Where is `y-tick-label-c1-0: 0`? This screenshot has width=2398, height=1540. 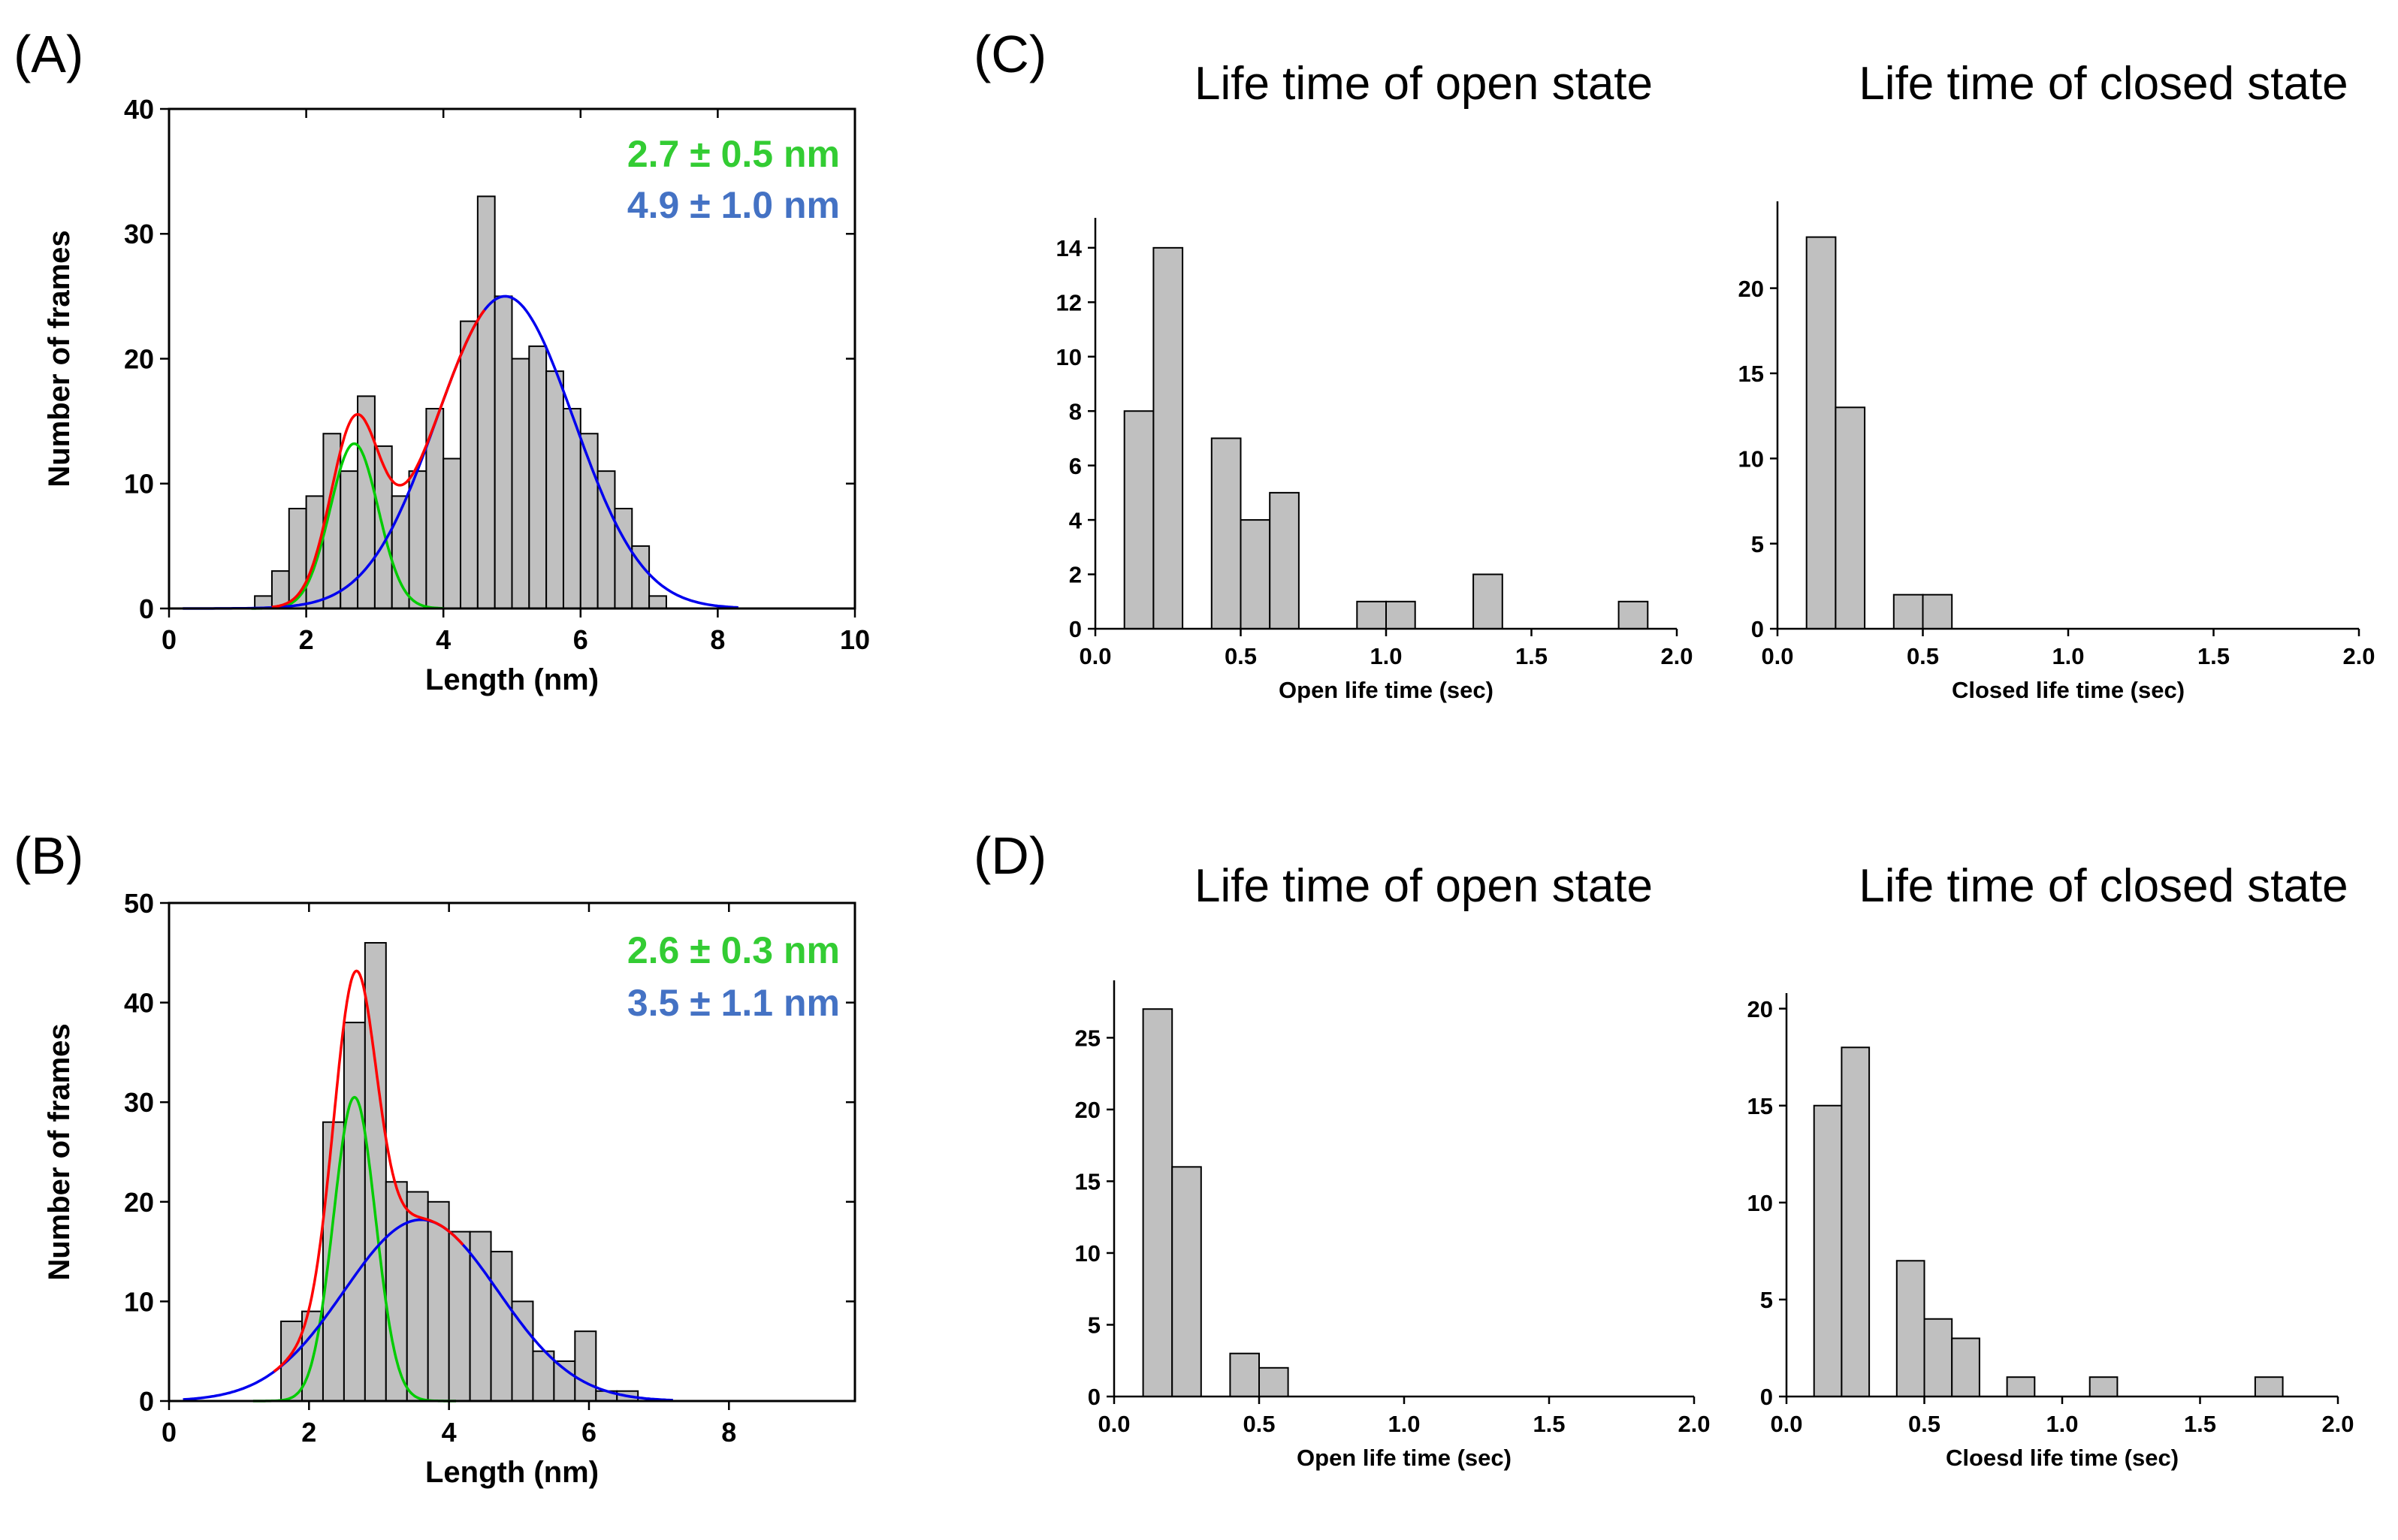
y-tick-label-c1-0: 0 is located at coordinates (1075, 629).